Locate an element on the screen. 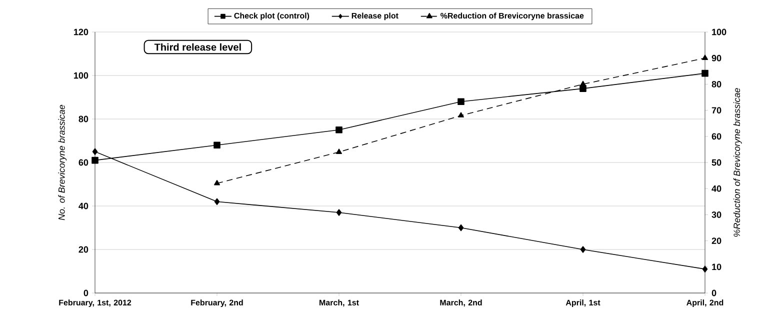 The width and height of the screenshot is (768, 325). y2-tick-label: 40 is located at coordinates (717, 188).